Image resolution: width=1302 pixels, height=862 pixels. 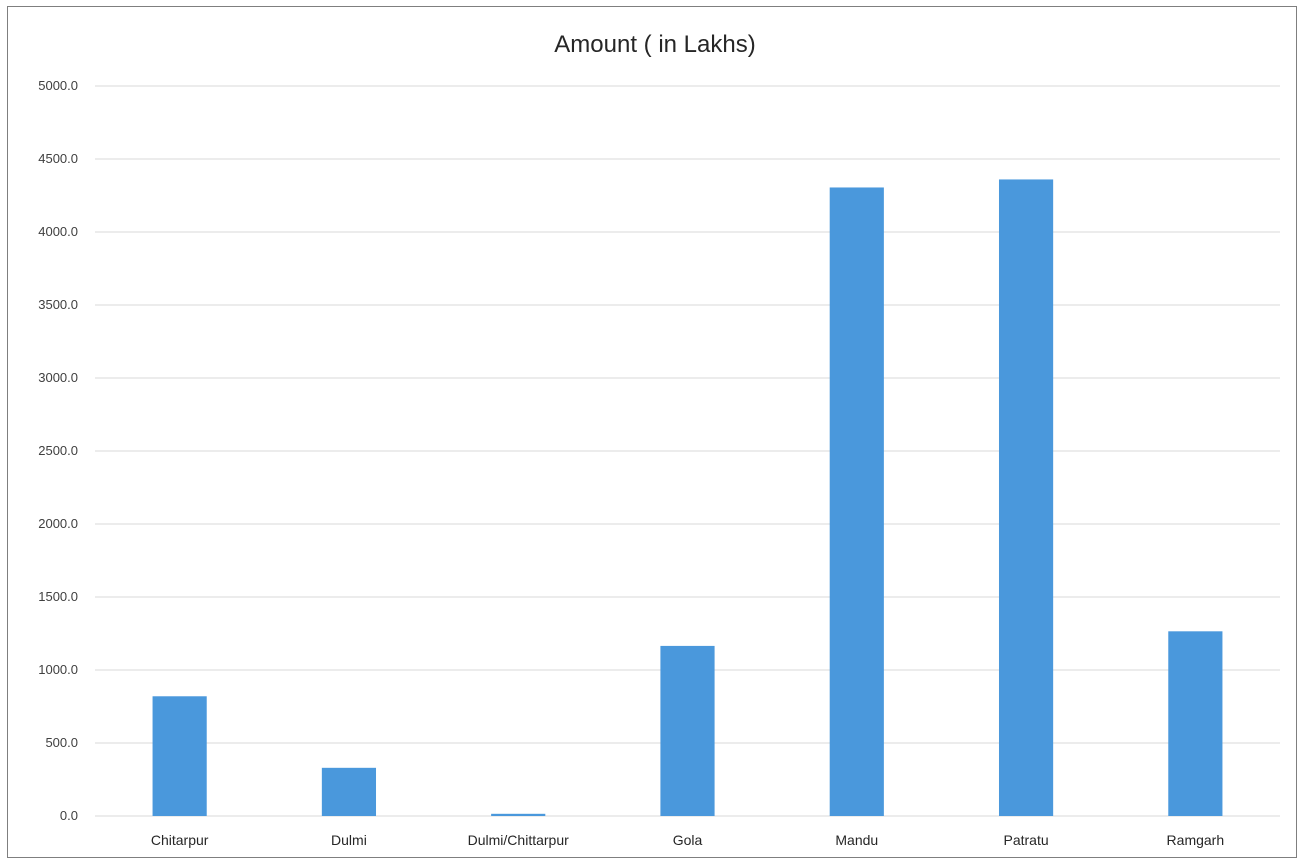 I want to click on y-tick-label: 4500.0, so click(x=58, y=158).